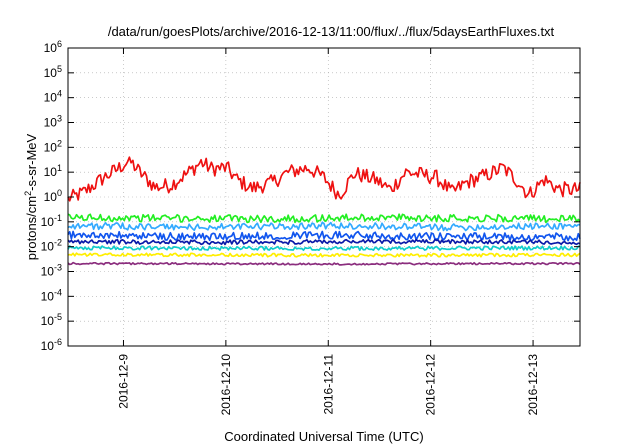 Image resolution: width=640 pixels, height=448 pixels. What do you see at coordinates (226, 385) in the screenshot?
I see `x-tick-label: 2016-12-10` at bounding box center [226, 385].